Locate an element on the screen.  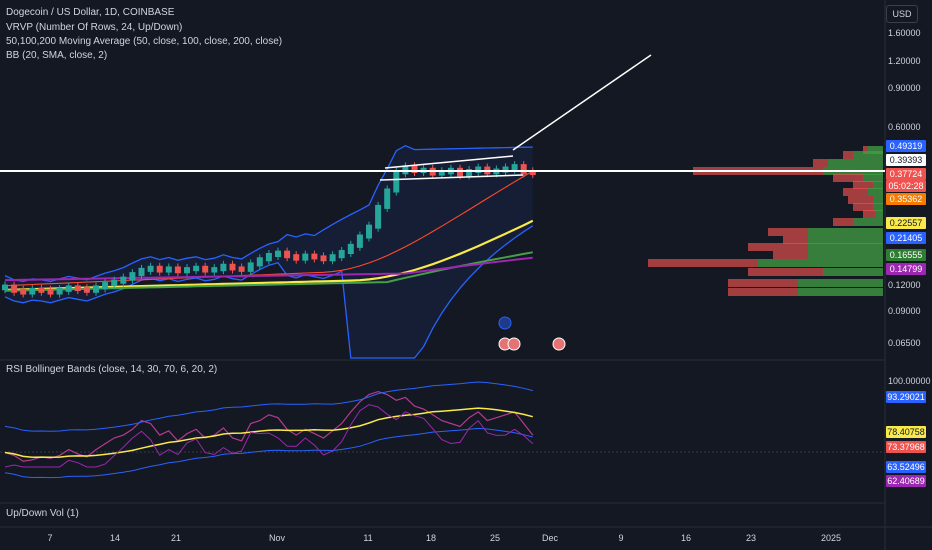
price-tick: 0.60000 is located at coordinates (904, 127).